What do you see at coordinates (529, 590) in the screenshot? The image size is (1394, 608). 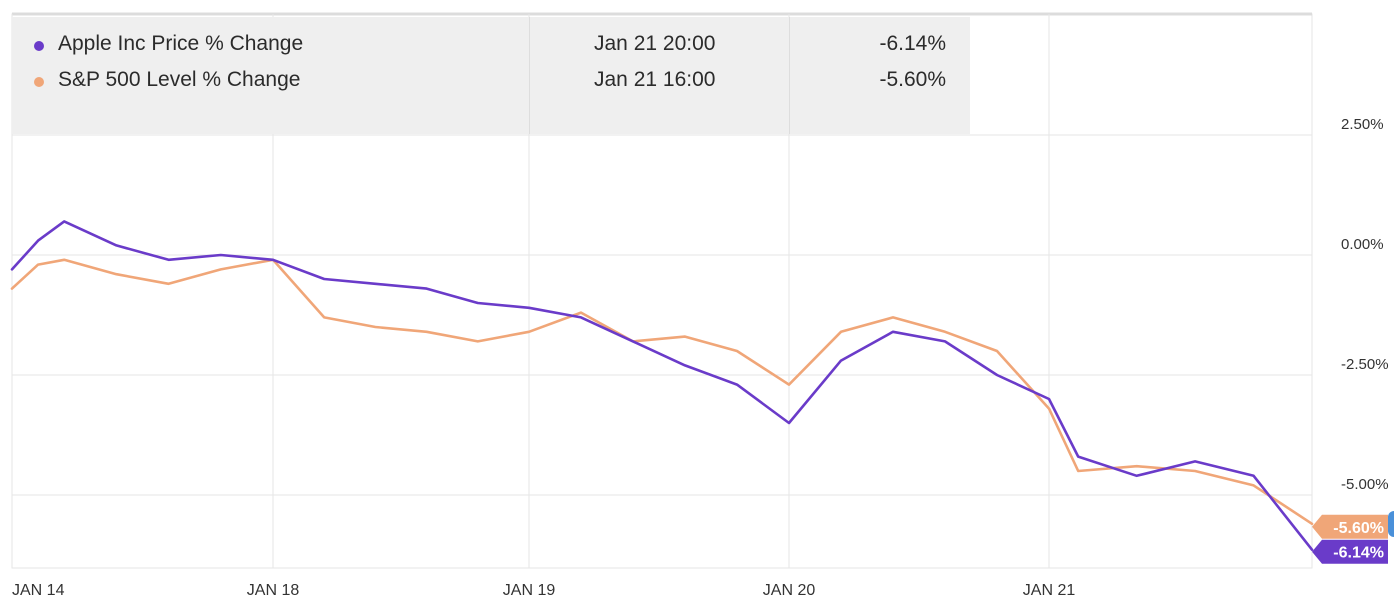 I see `x-tick-label: JAN 19` at bounding box center [529, 590].